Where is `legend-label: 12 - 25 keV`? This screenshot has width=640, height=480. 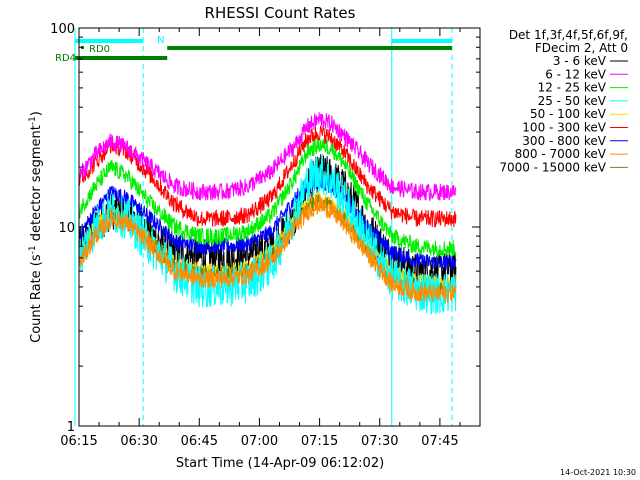
legend-label: 12 - 25 keV is located at coordinates (572, 88).